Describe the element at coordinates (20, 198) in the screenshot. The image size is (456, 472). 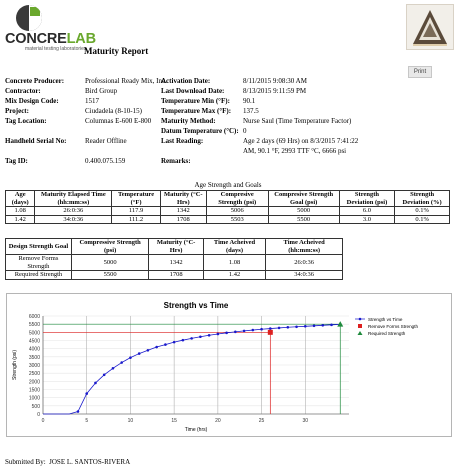
I see `column-header: Age (days)` at that location.